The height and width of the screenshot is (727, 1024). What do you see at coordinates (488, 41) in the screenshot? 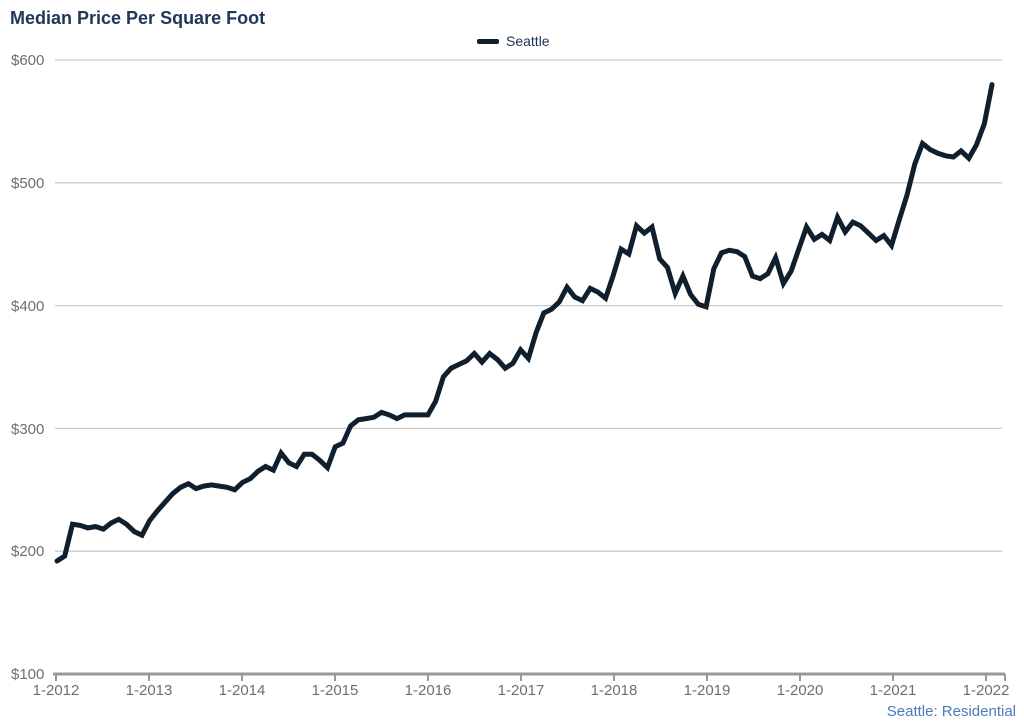
I see `legend-swatch-icon` at bounding box center [488, 41].